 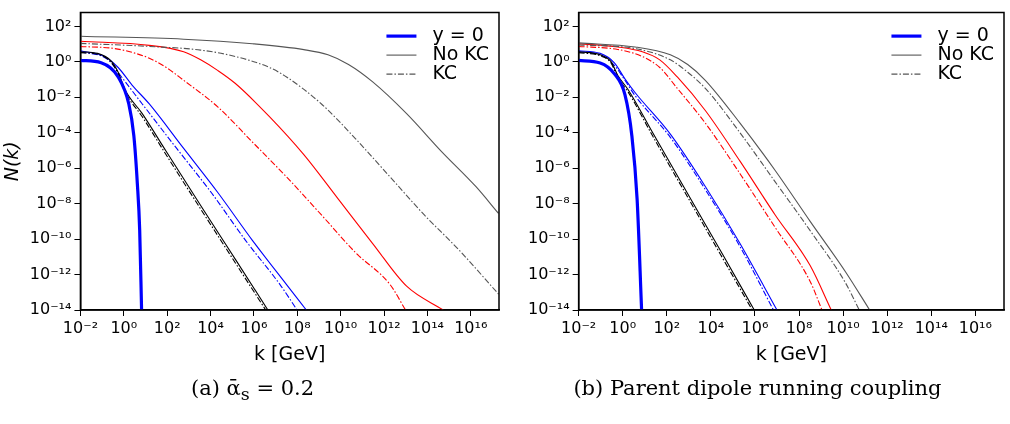 What do you see at coordinates (252, 390) in the screenshot?
I see `text: (a) ᾱ$_{s}$ = 0.2` at bounding box center [252, 390].